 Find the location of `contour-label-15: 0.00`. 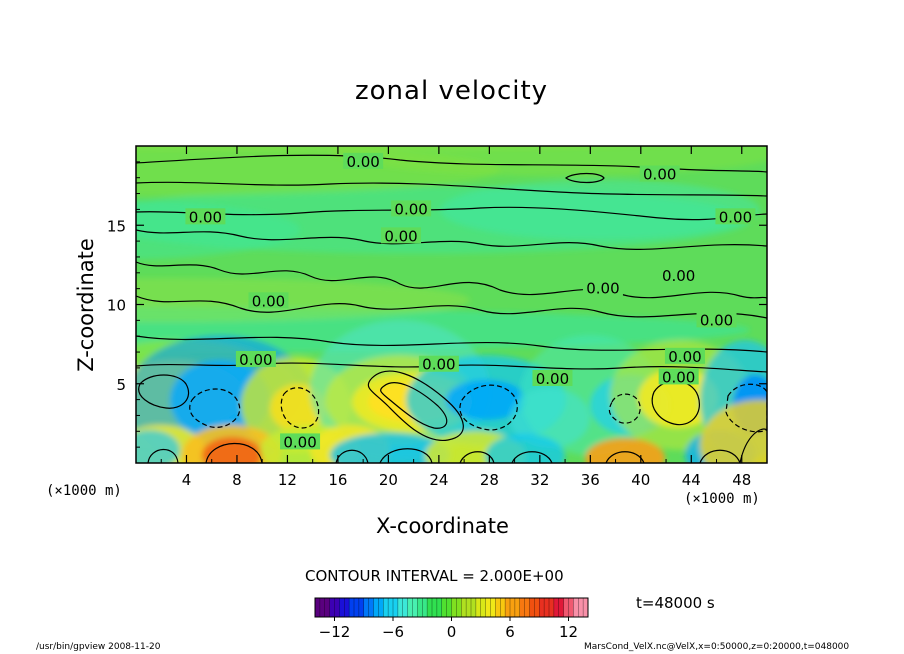

contour-label-15: 0.00 is located at coordinates (678, 377).